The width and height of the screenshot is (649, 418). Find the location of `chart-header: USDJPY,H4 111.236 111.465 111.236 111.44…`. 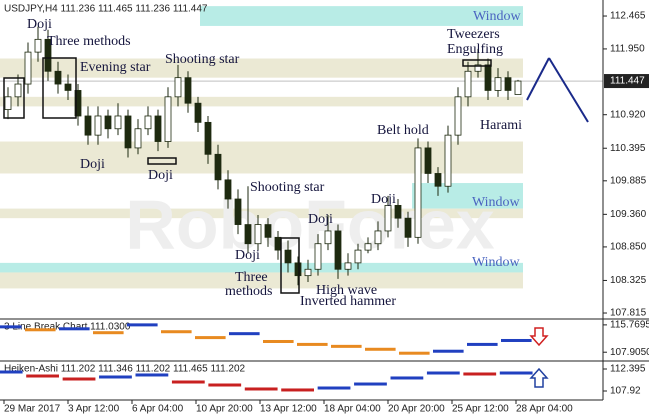

chart-header: USDJPY,H4 111.236 111.465 111.236 111.44… is located at coordinates (106, 9).